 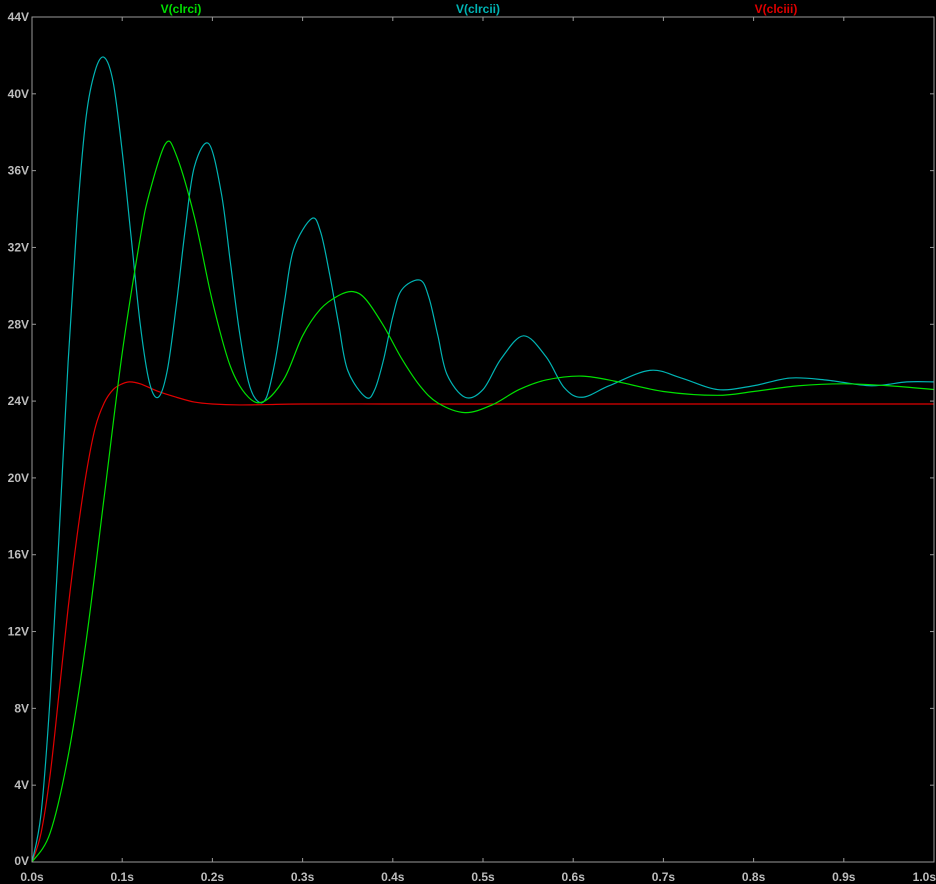 What do you see at coordinates (483, 877) in the screenshot?
I see `x-tick-label: 0.5s` at bounding box center [483, 877].